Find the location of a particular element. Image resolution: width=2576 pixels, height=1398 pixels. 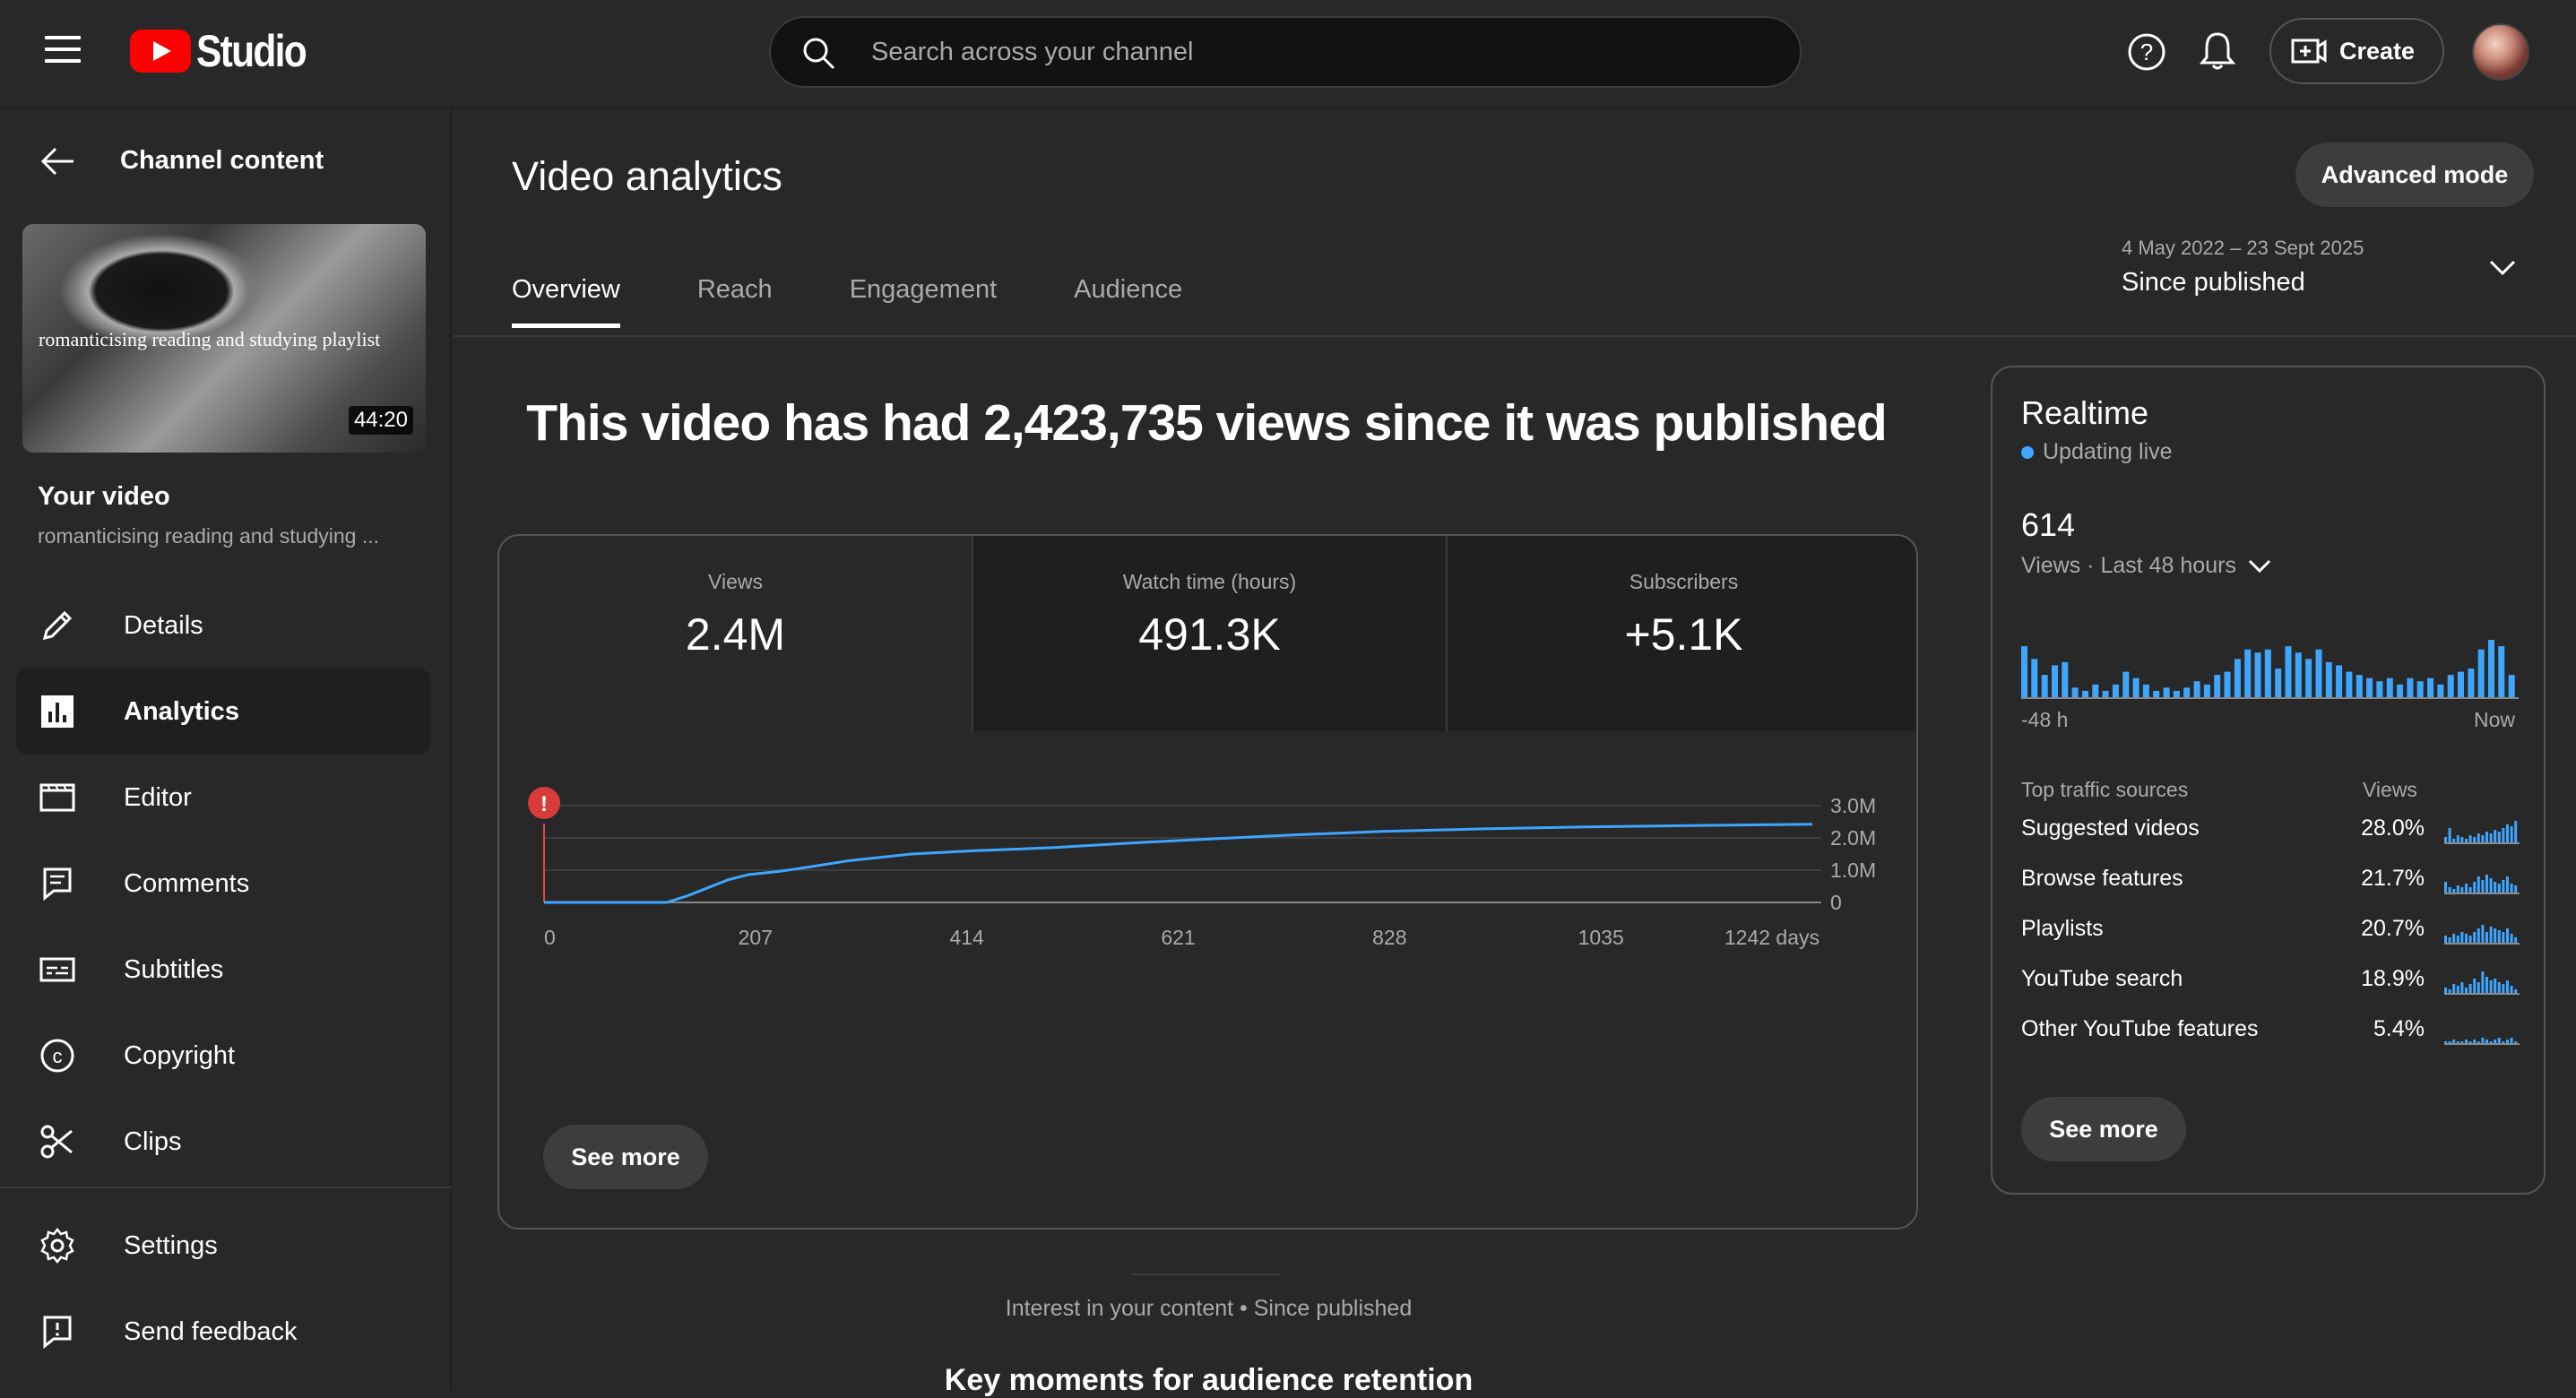

sidebar-item-analytics: Analytics is located at coordinates (223, 712).